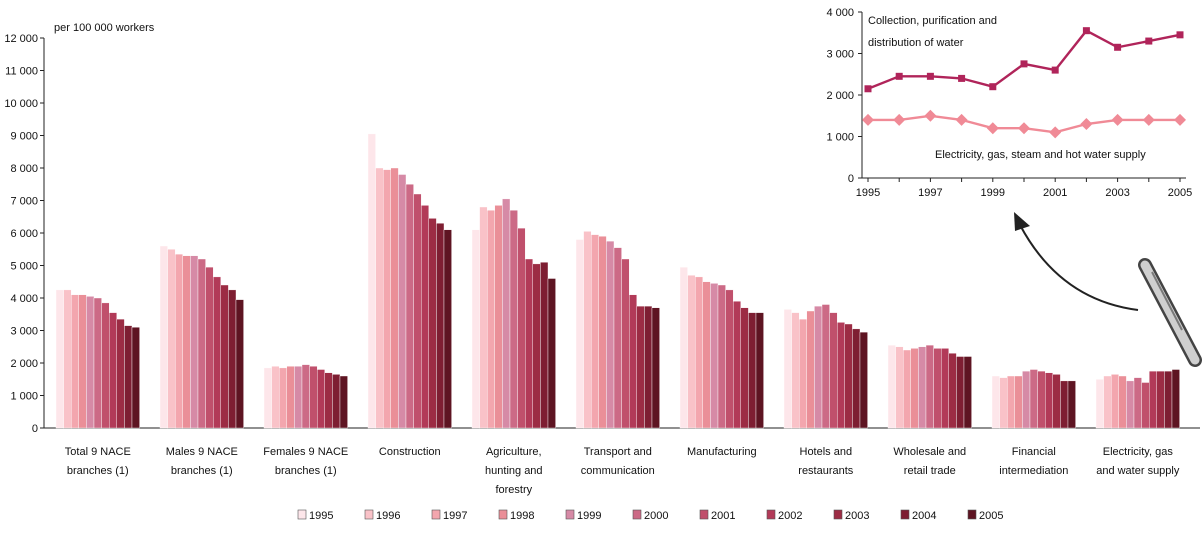 The width and height of the screenshot is (1202, 535). Describe the element at coordinates (514, 452) in the screenshot. I see `category-label: Agriculture,` at that location.